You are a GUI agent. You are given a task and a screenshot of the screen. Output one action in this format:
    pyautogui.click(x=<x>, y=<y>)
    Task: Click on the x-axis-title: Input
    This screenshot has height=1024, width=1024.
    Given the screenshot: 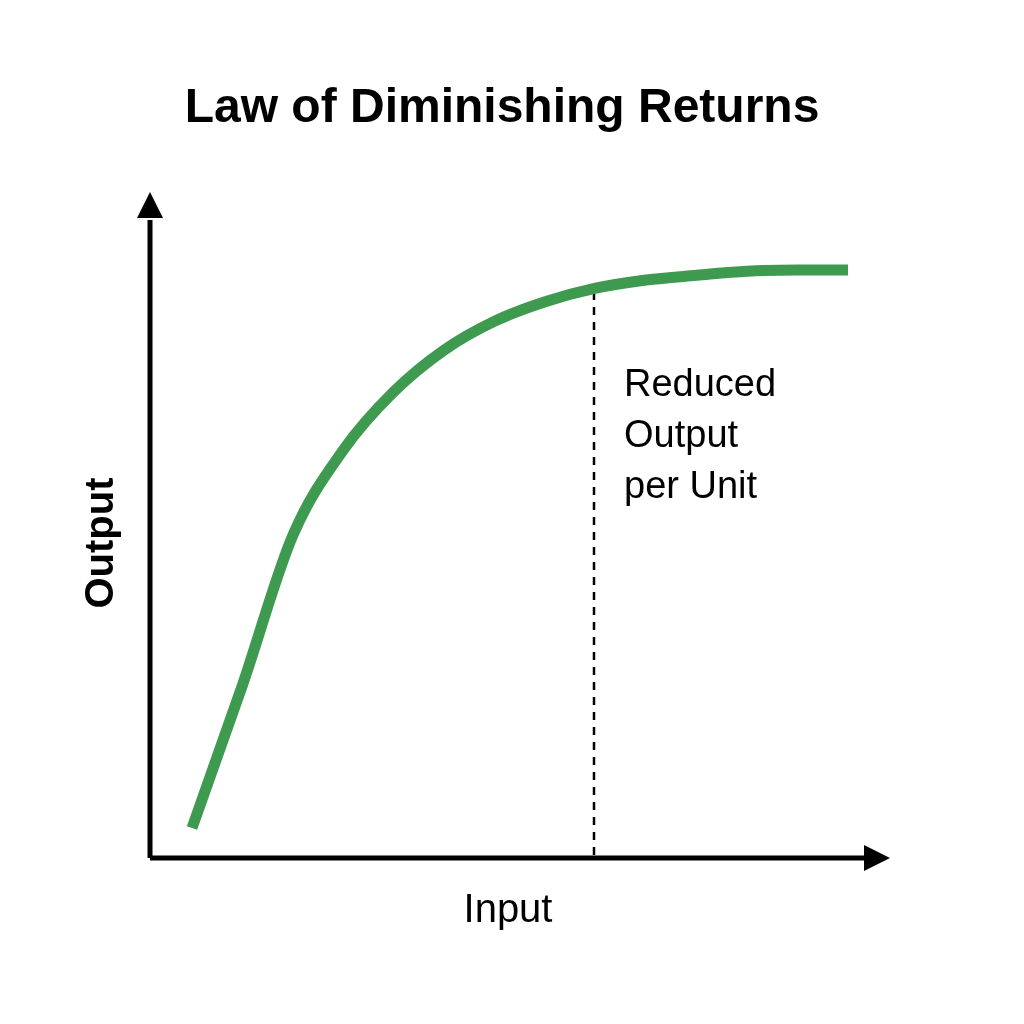 What is the action you would take?
    pyautogui.click(x=508, y=908)
    